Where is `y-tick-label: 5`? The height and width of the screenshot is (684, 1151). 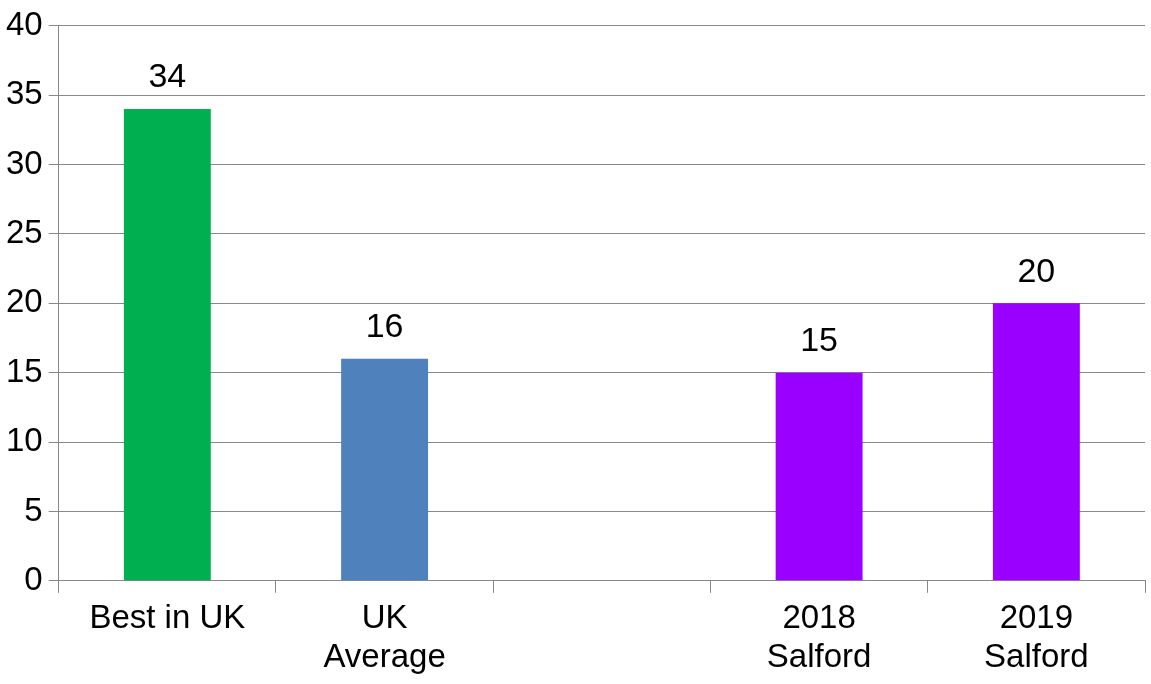
y-tick-label: 5 is located at coordinates (33, 509).